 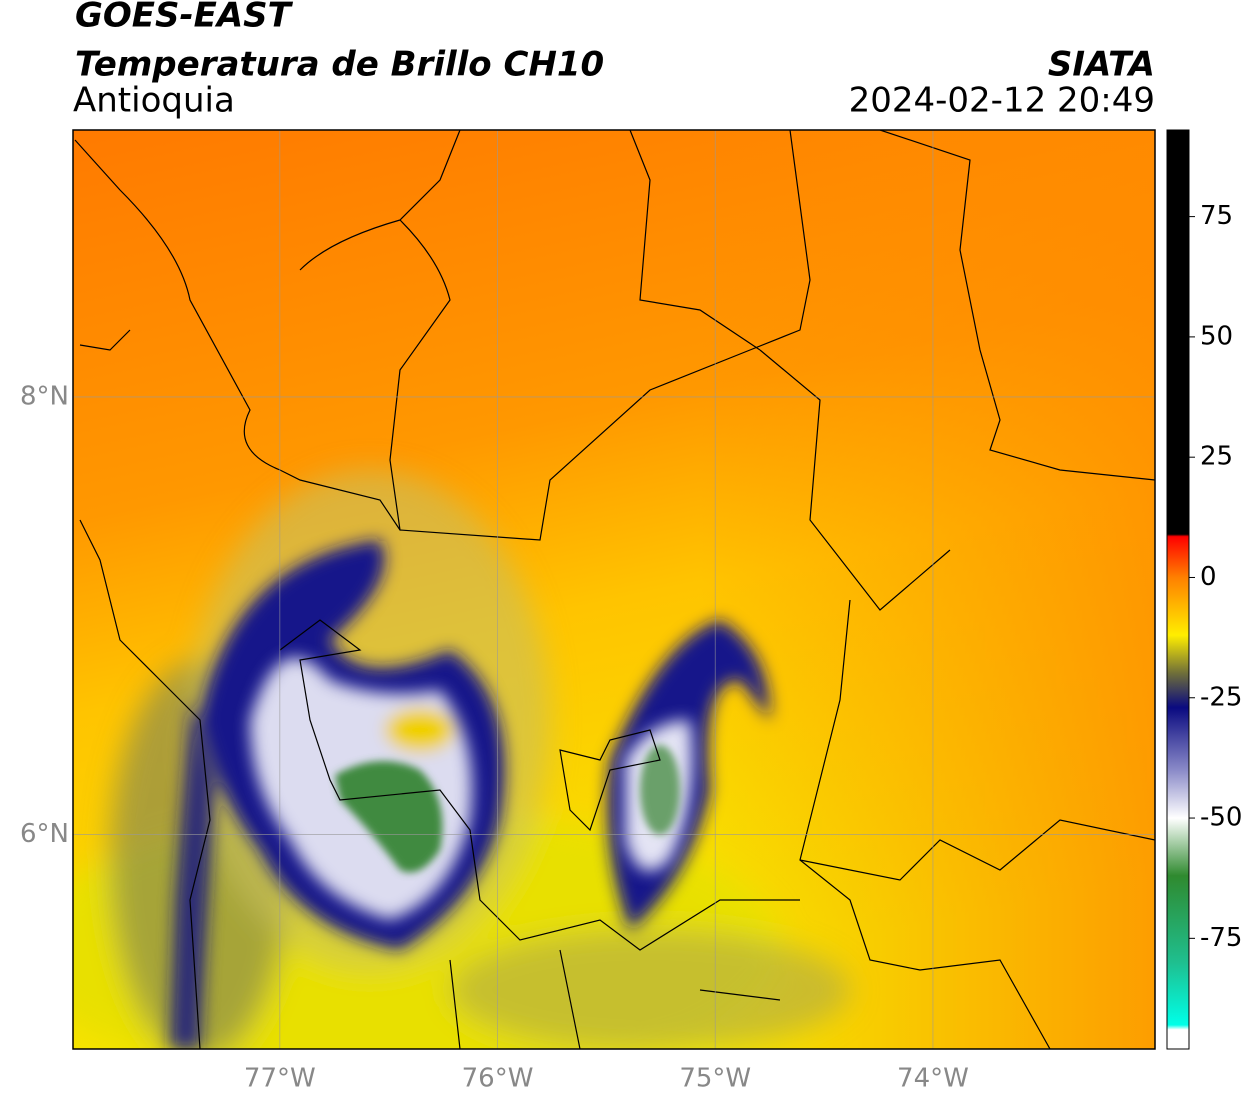 I want to click on colorbar-tick-label: 0, so click(x=1208, y=577).